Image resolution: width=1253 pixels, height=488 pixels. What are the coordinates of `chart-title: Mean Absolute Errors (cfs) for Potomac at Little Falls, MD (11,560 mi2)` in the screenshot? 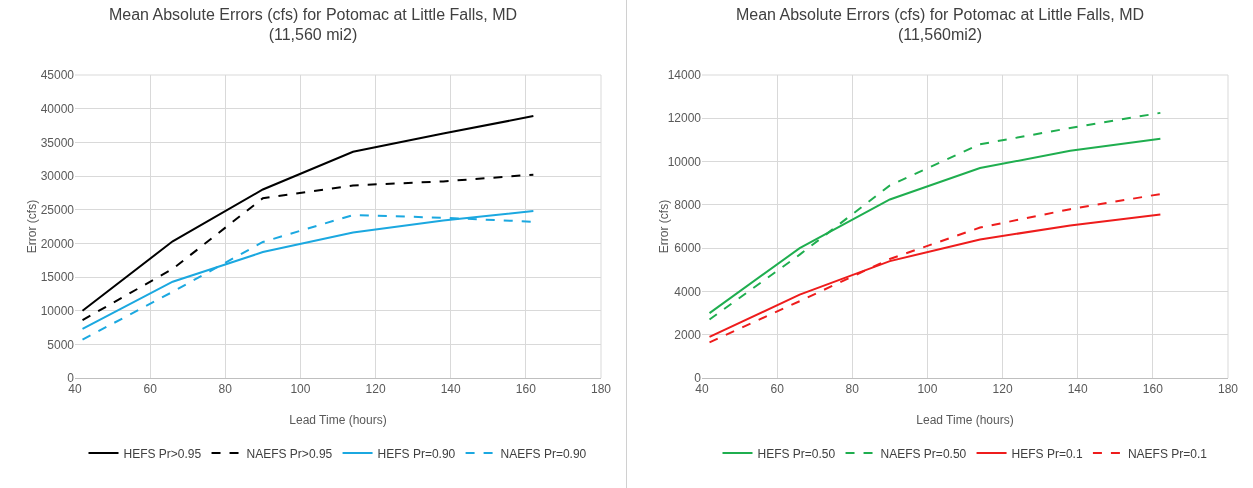 It's located at (313, 24).